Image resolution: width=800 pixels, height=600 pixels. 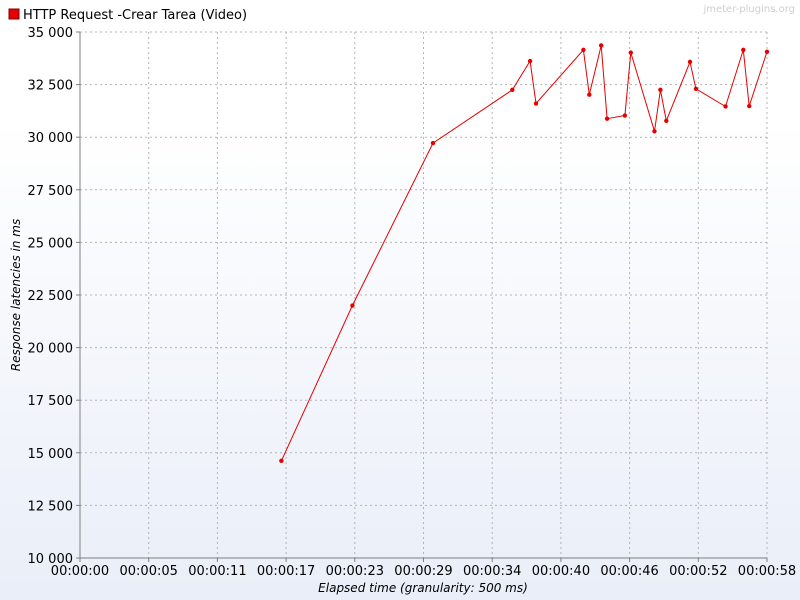 I want to click on watermark: jmeter-plugins.org, so click(x=748, y=9).